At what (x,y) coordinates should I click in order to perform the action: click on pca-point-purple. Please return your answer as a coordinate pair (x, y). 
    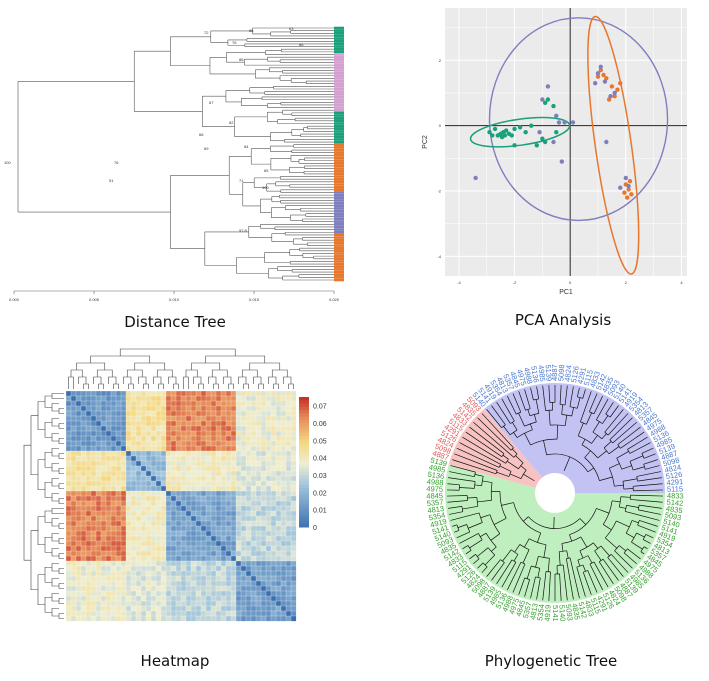
    Looking at the image, I should click on (598, 73).